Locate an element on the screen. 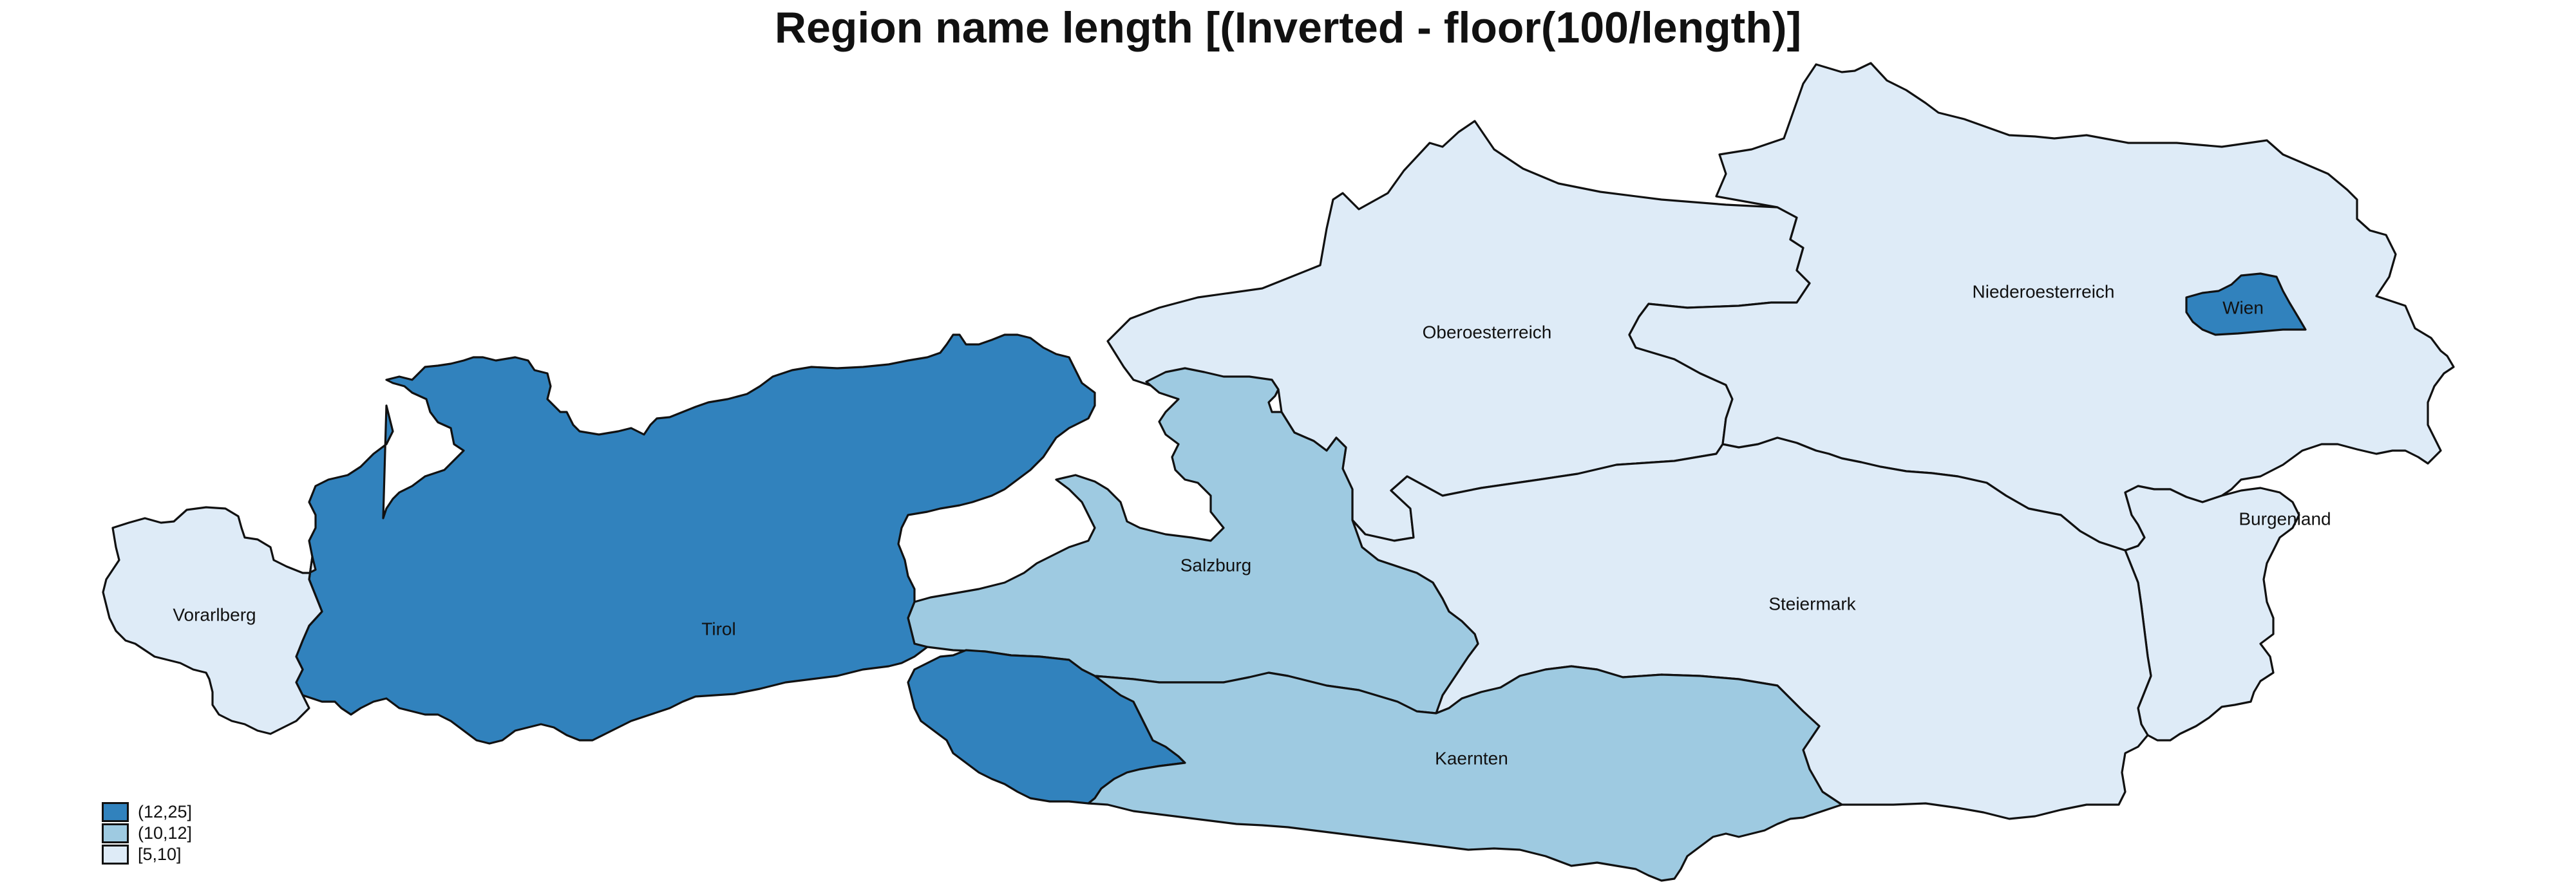 Image resolution: width=2576 pixels, height=889 pixels. region-tirol is located at coordinates (695, 539).